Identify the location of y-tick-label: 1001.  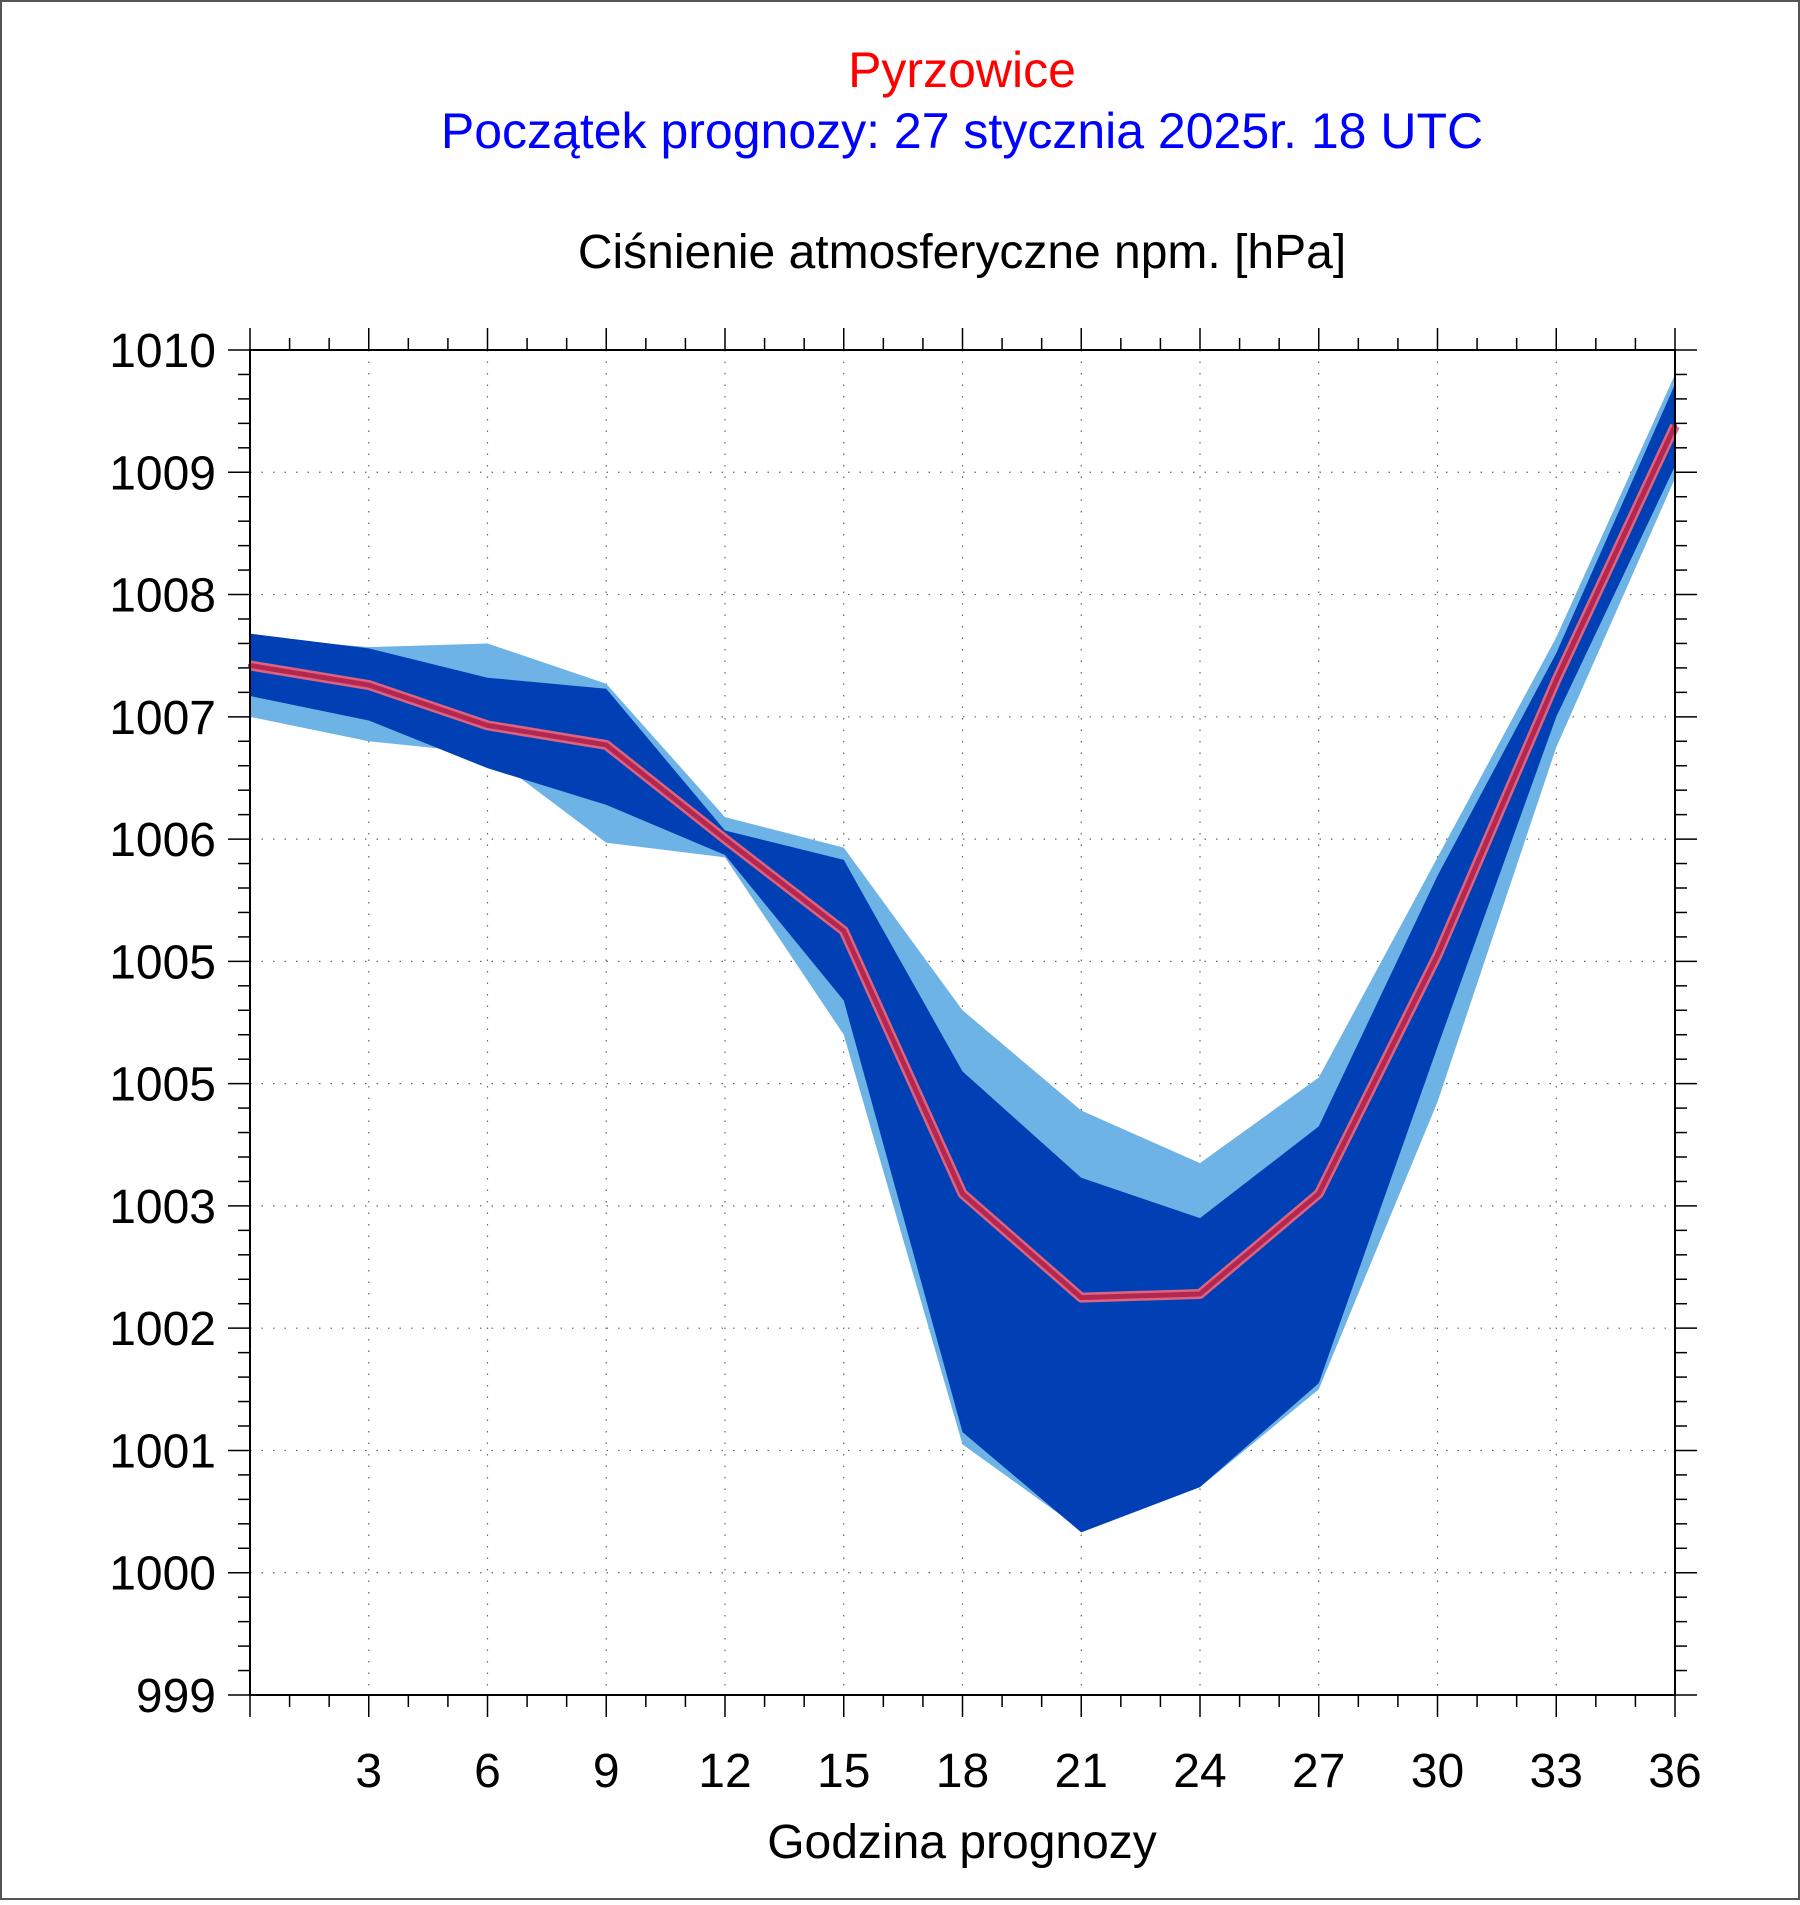
(162, 1451).